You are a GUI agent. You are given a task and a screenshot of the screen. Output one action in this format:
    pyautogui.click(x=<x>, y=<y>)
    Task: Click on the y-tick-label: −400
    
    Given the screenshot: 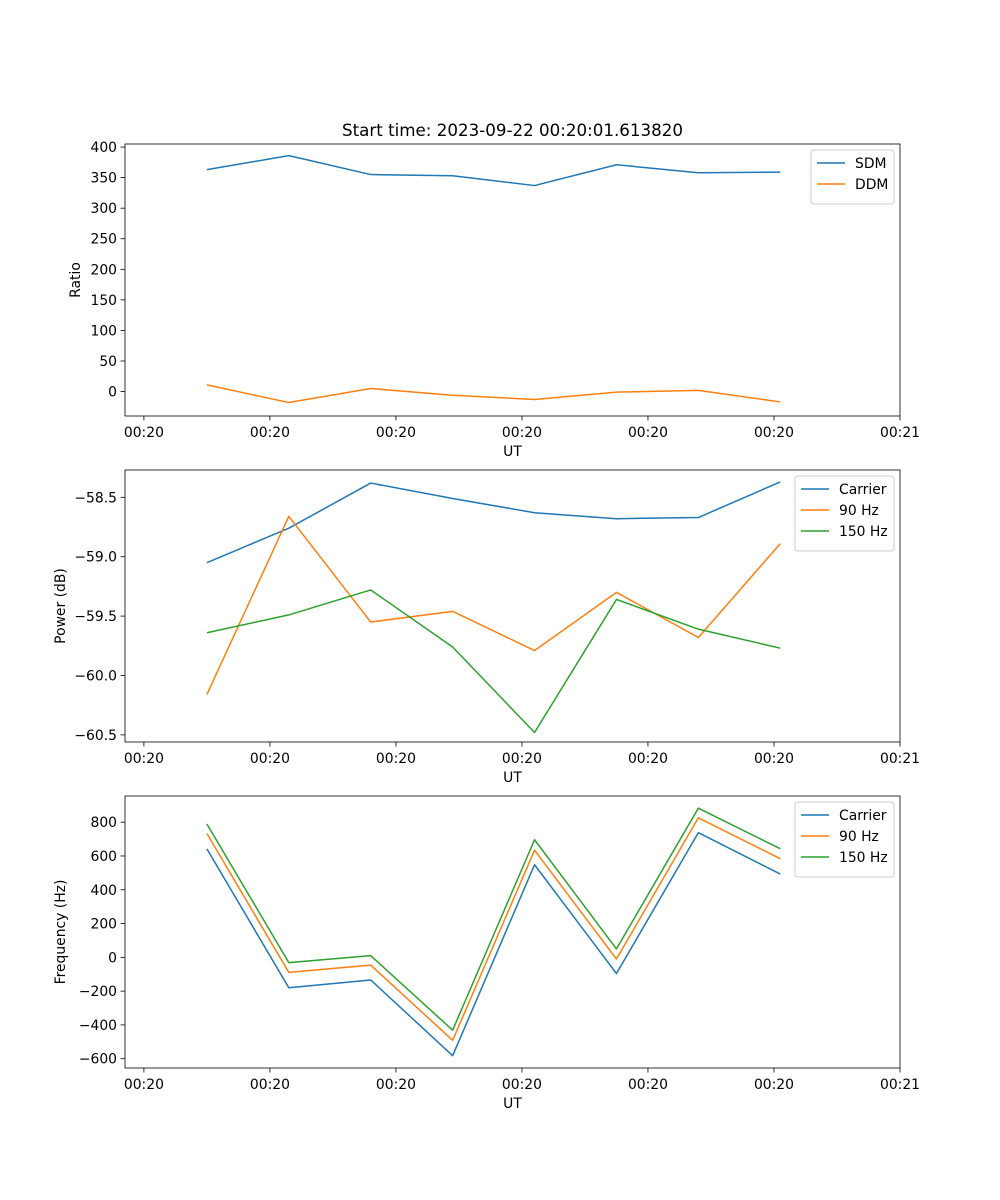 What is the action you would take?
    pyautogui.click(x=98, y=1026)
    